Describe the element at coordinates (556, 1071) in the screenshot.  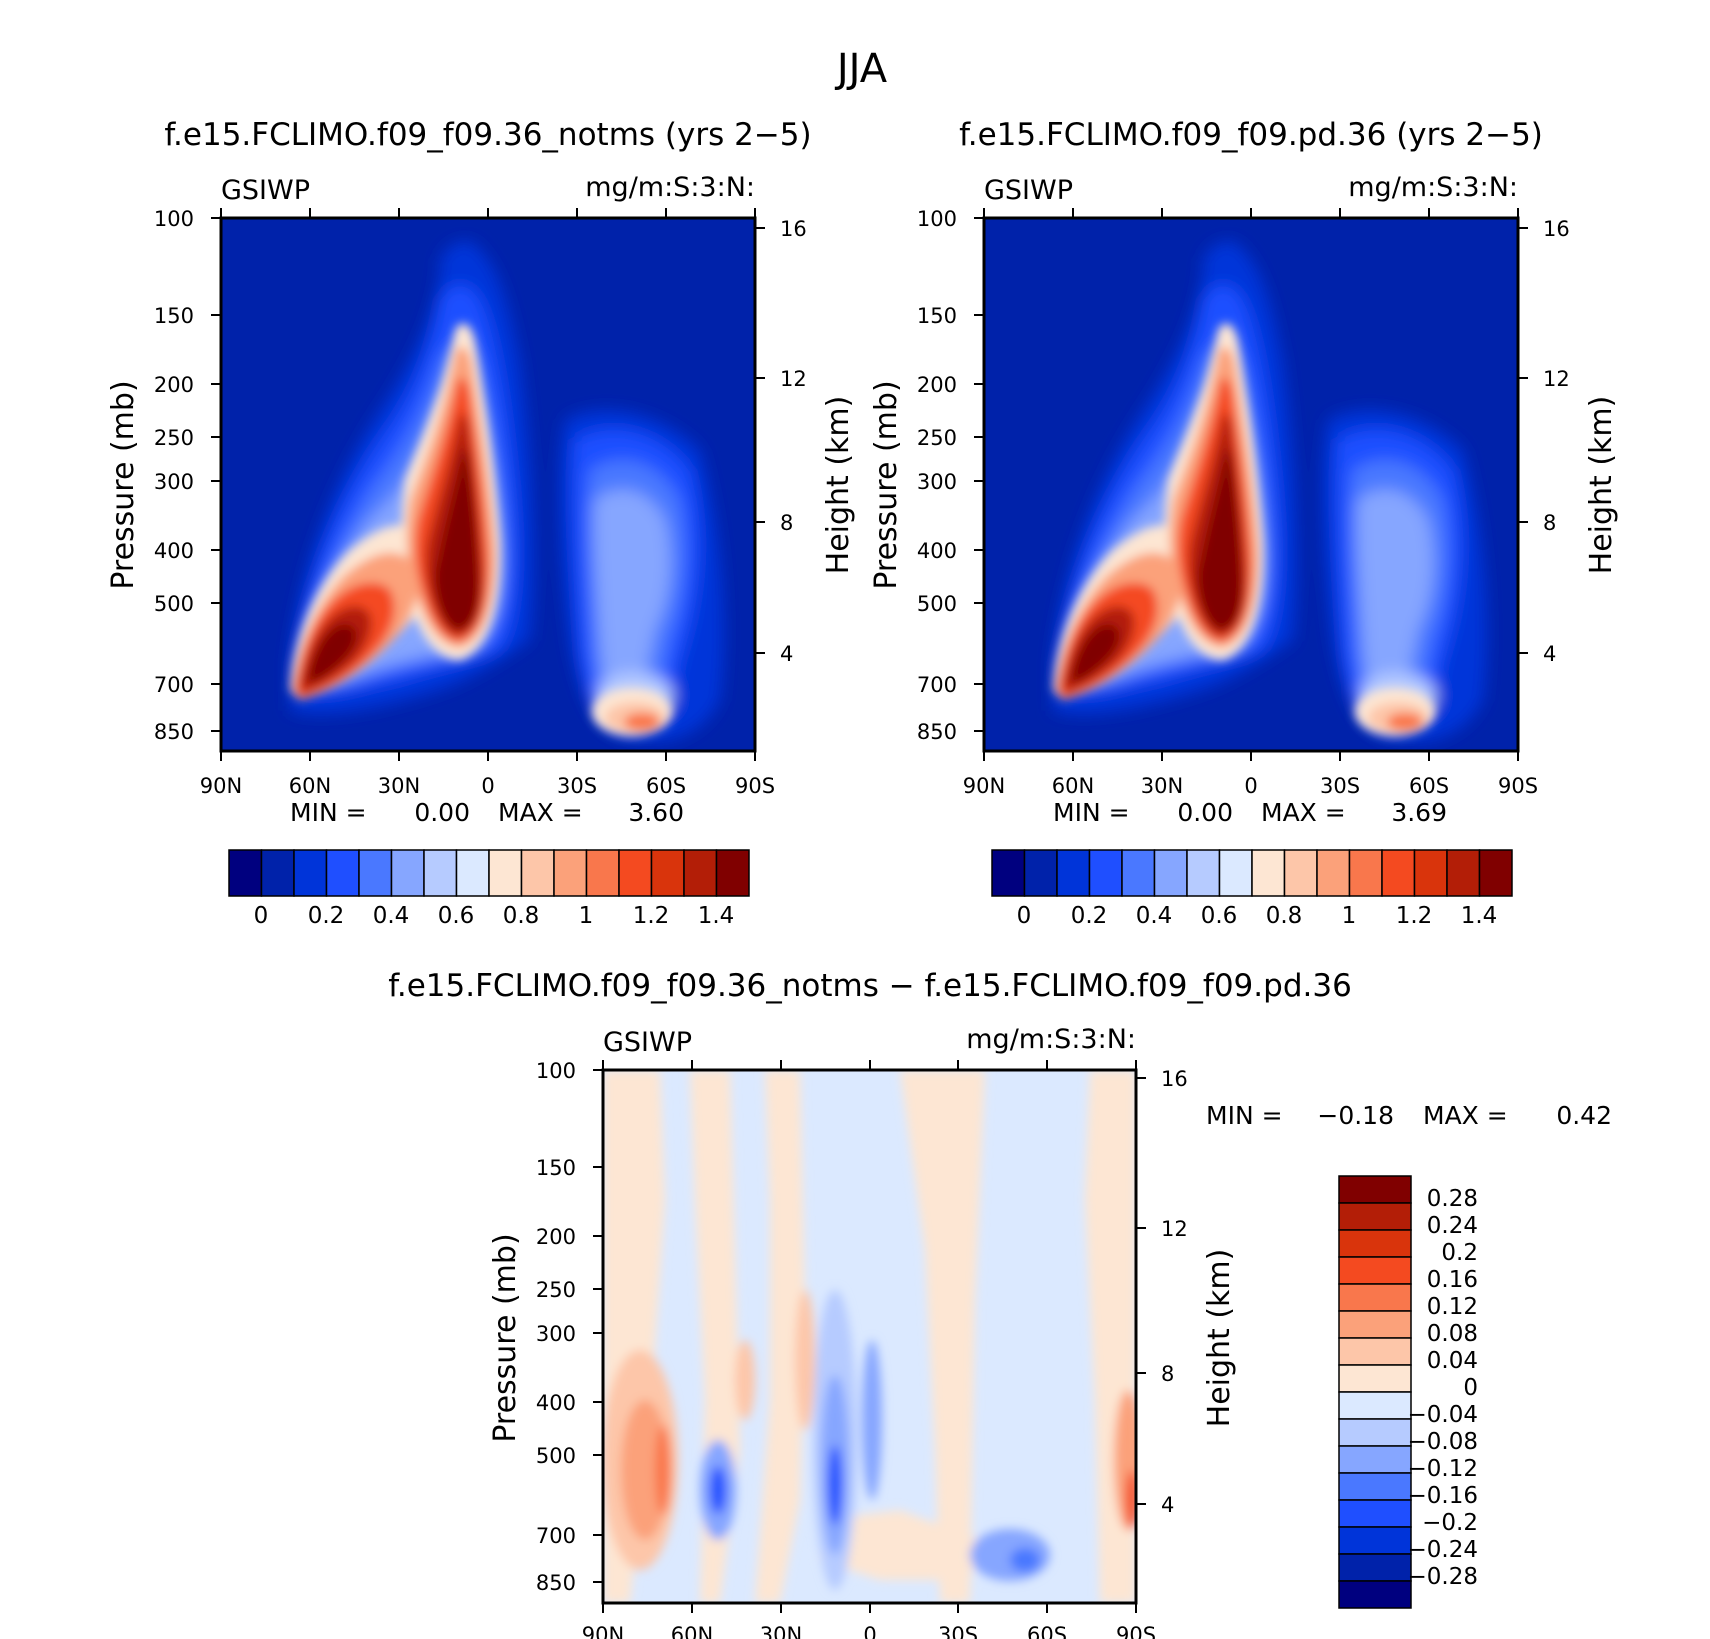
I see `y-tick-label: 100` at that location.